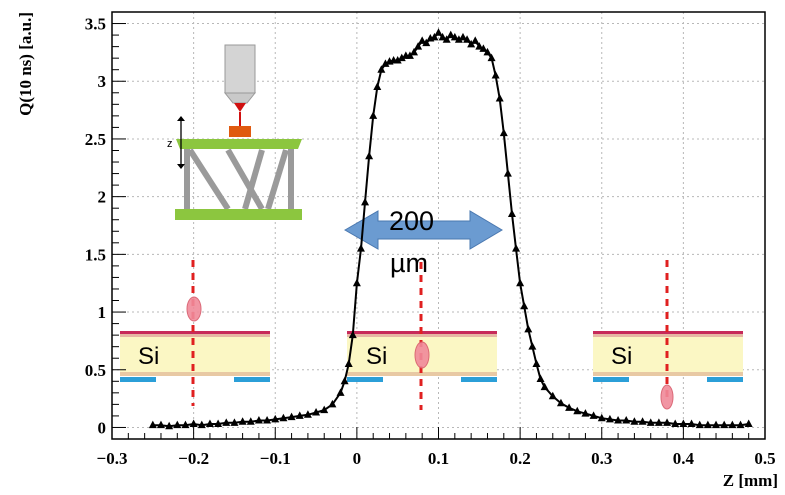  Describe the element at coordinates (411, 221) in the screenshot. I see `width-label-value: 200` at that location.